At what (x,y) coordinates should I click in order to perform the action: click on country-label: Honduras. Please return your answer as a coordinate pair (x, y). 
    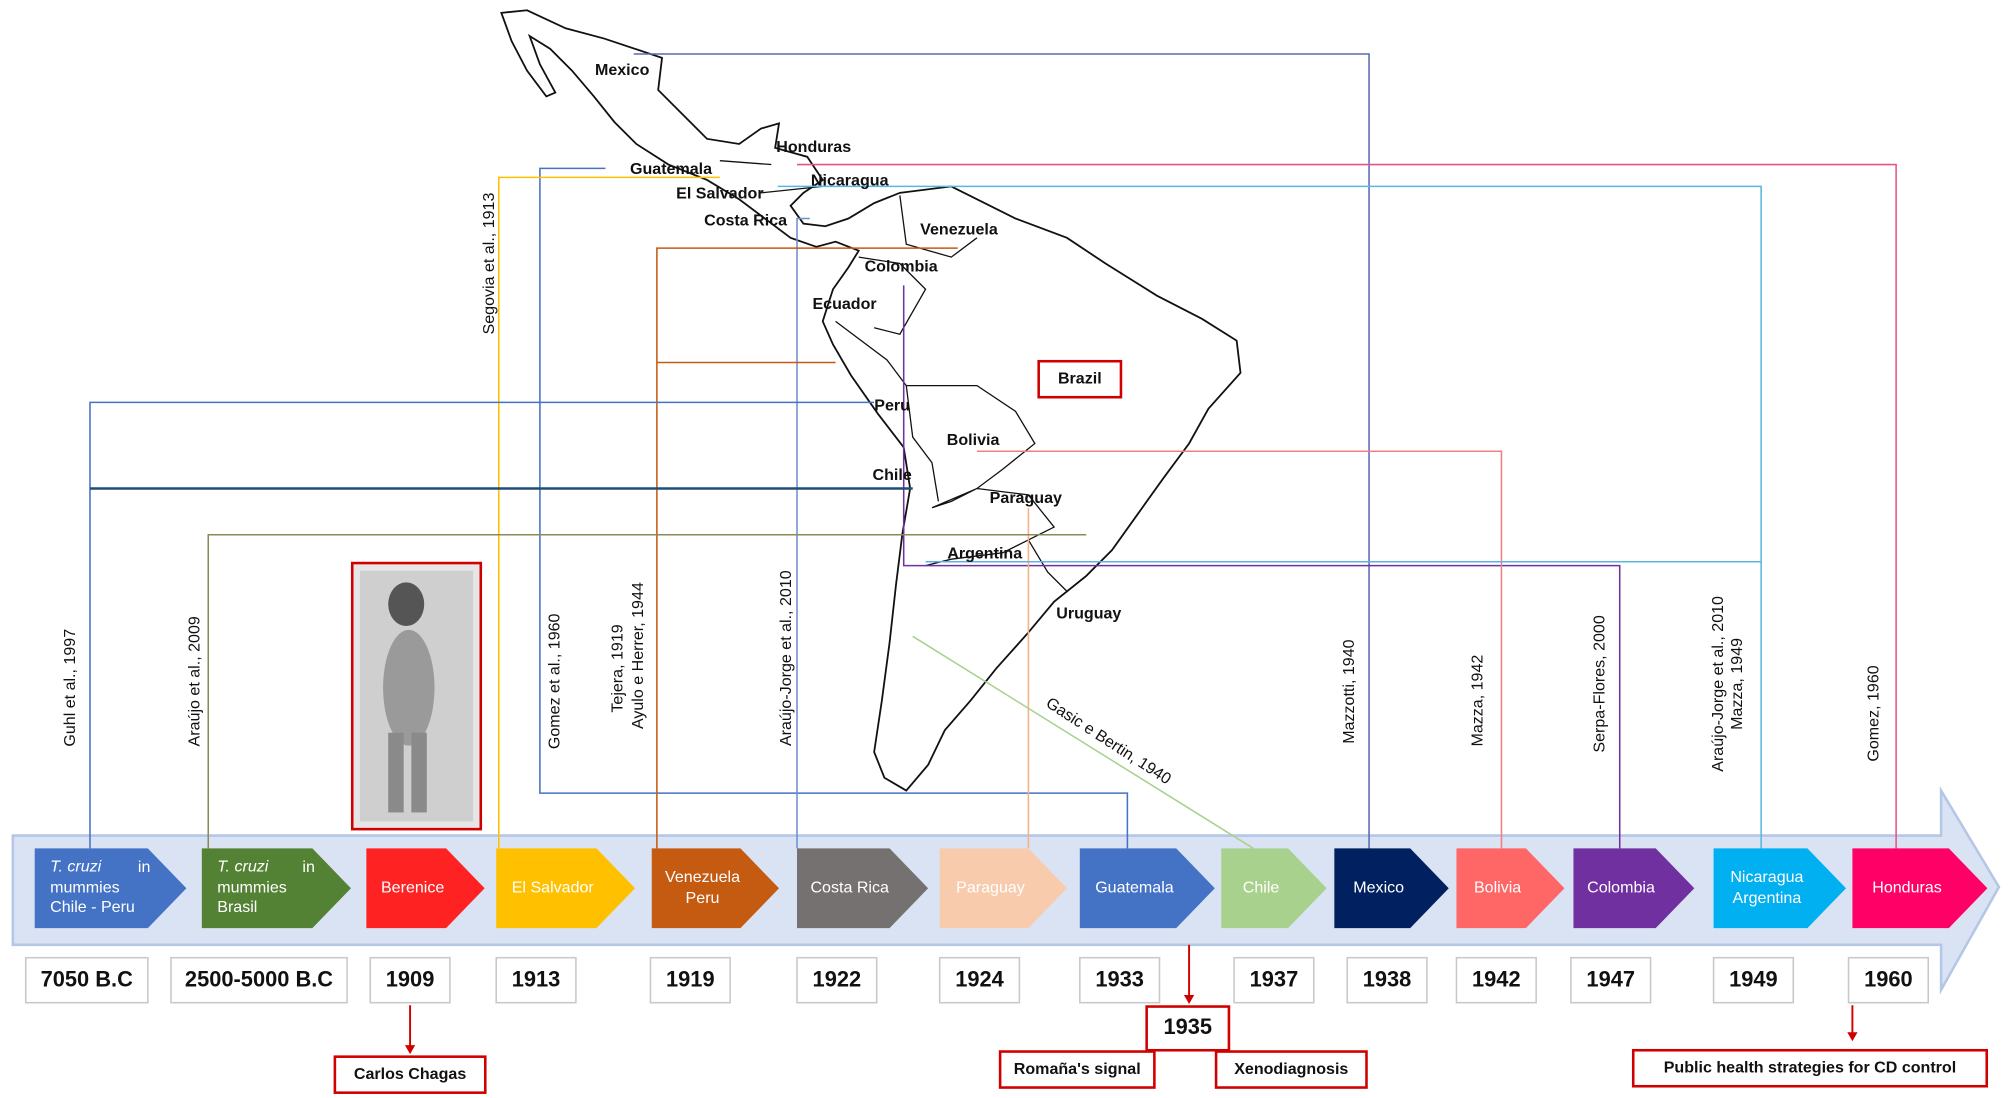
    Looking at the image, I should click on (813, 147).